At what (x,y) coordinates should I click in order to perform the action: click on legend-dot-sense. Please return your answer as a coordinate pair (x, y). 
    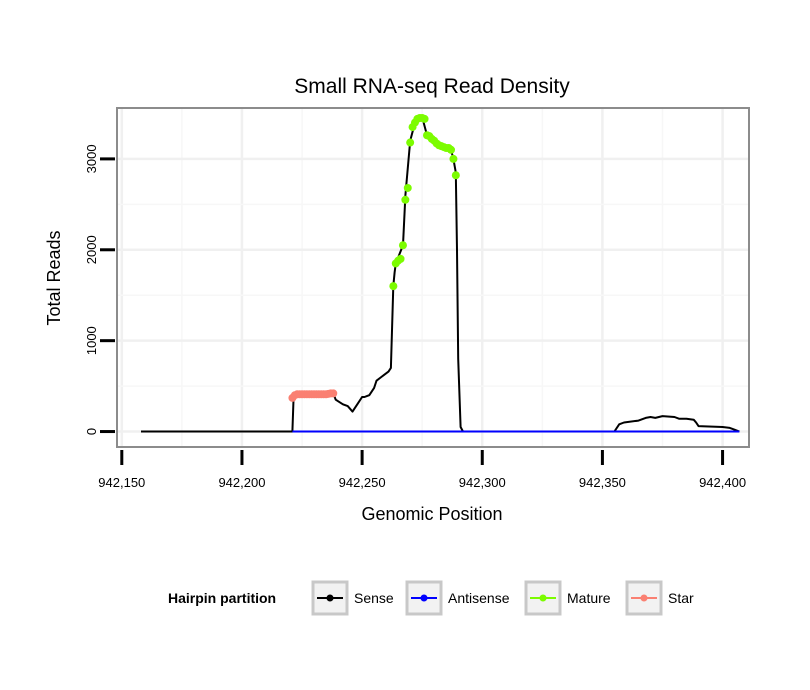
    Looking at the image, I should click on (330, 598).